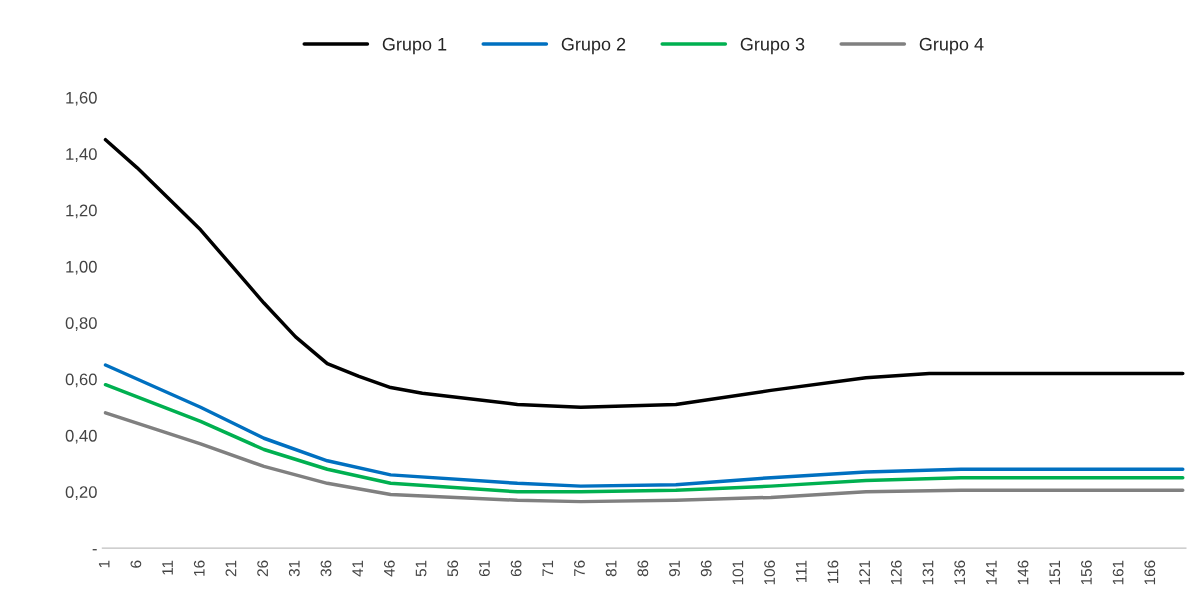 The image size is (1204, 609). Describe the element at coordinates (674, 568) in the screenshot. I see `x-tick-label: 91` at that location.